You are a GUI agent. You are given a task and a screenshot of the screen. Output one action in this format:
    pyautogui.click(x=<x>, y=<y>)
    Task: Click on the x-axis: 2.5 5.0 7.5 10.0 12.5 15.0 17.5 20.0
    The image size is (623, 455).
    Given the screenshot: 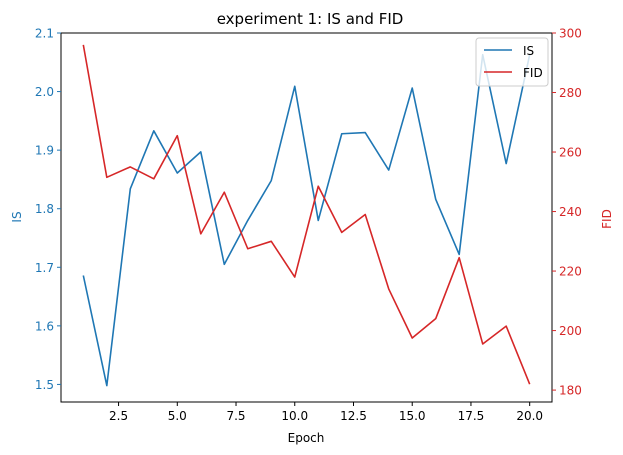 What is the action you would take?
    pyautogui.click(x=326, y=412)
    